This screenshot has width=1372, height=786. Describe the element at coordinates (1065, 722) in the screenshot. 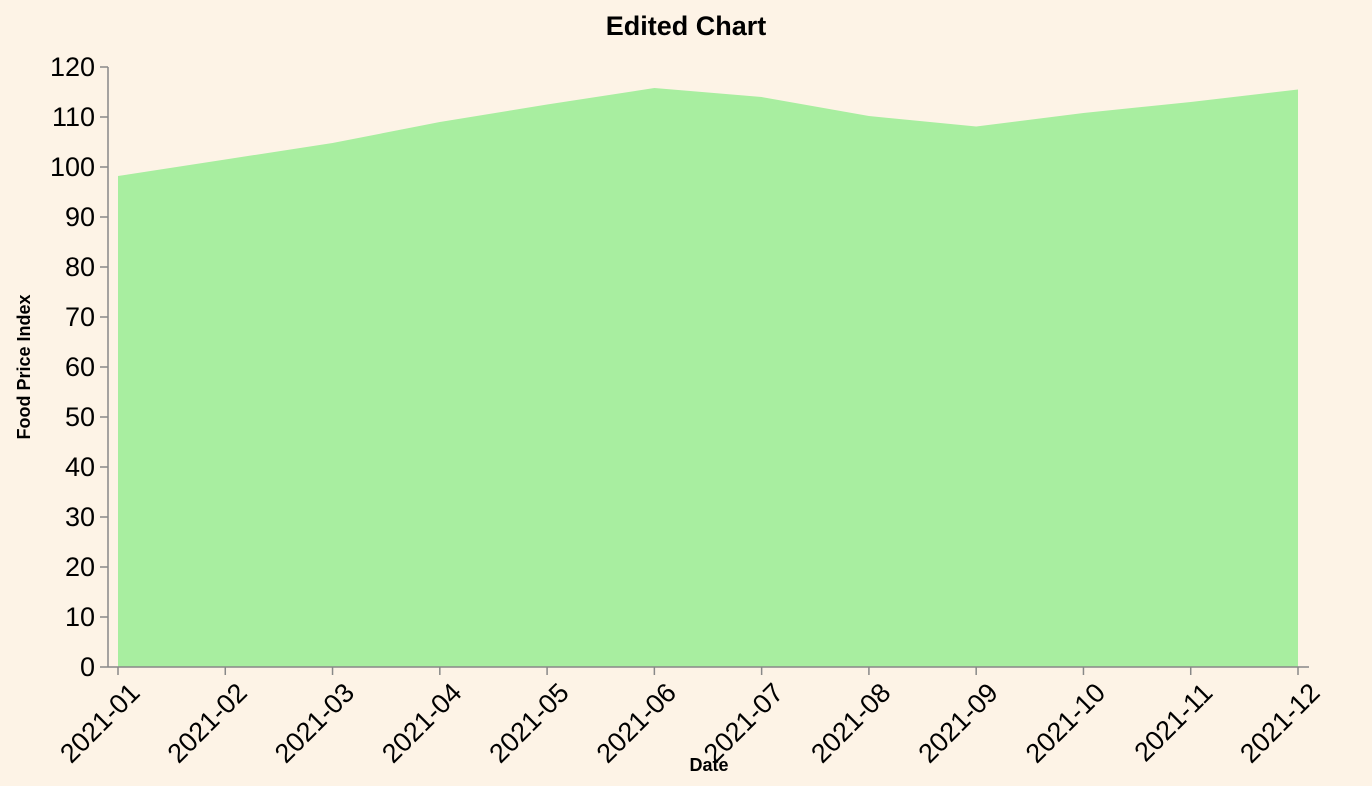

I see `x-tick-label: 2021-10` at that location.